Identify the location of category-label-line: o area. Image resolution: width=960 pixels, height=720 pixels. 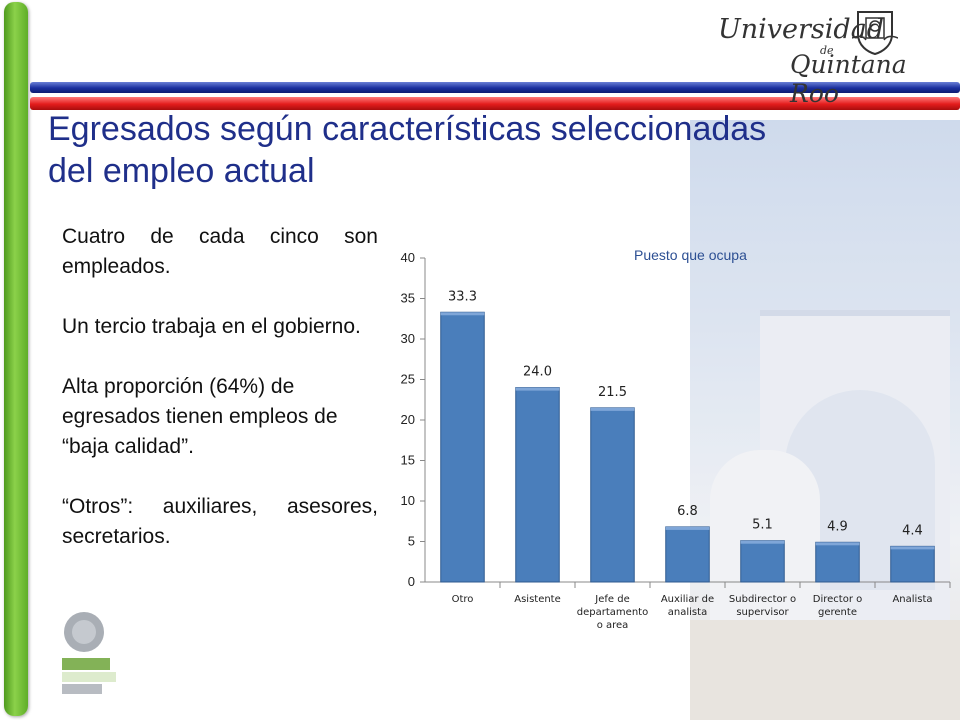
(613, 625).